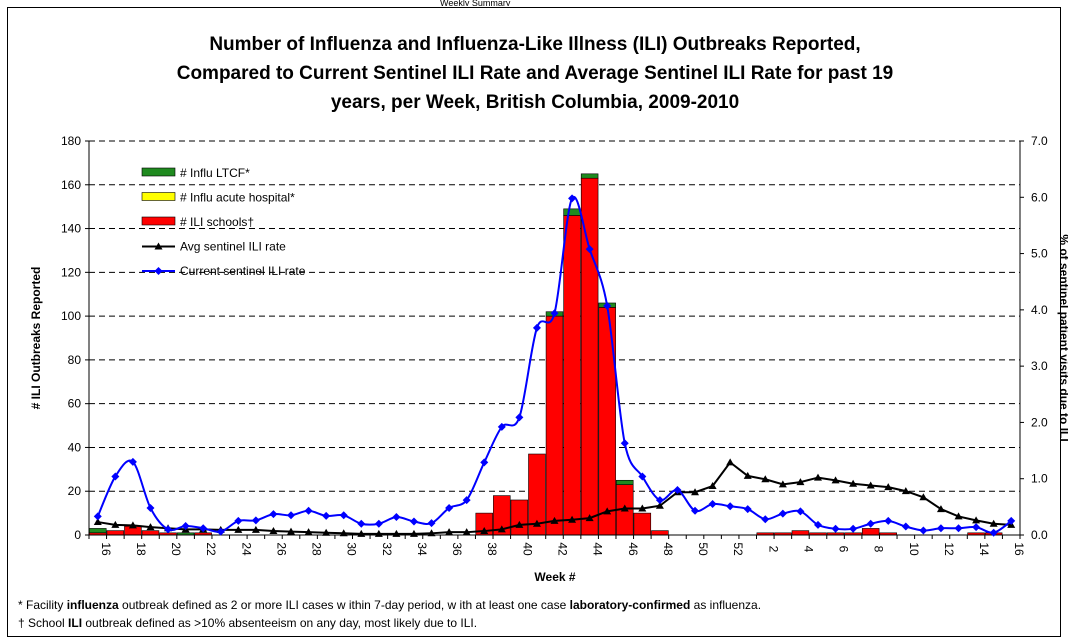 Image resolution: width=1068 pixels, height=644 pixels. I want to click on x-tick-label: 42, so click(563, 549).